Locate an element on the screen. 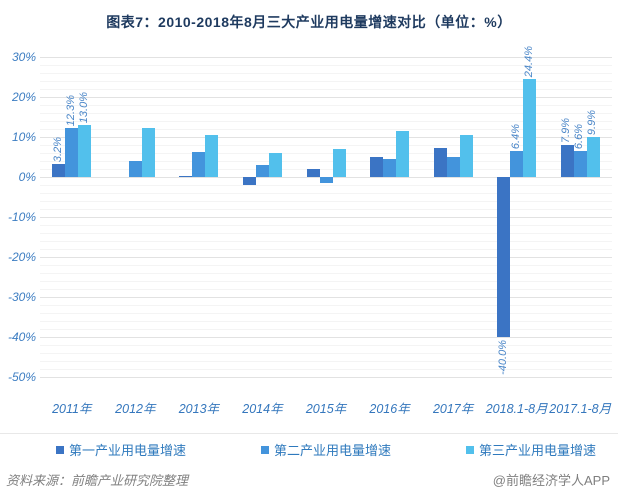  legend-item: 第一产业用电量增速 is located at coordinates (121, 449).